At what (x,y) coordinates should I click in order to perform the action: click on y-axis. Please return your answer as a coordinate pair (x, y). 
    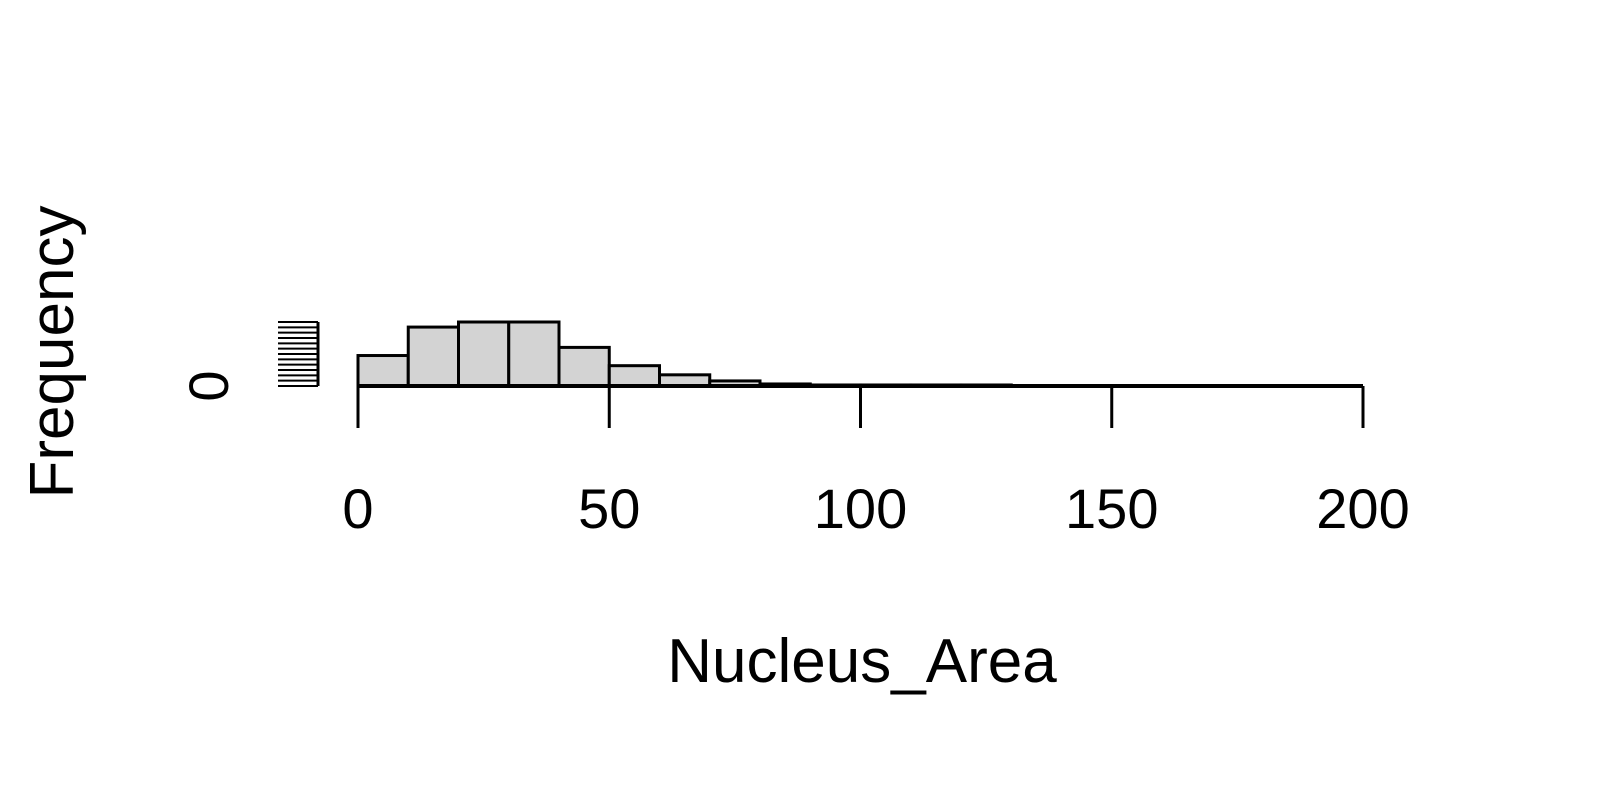
    Looking at the image, I should click on (299, 354).